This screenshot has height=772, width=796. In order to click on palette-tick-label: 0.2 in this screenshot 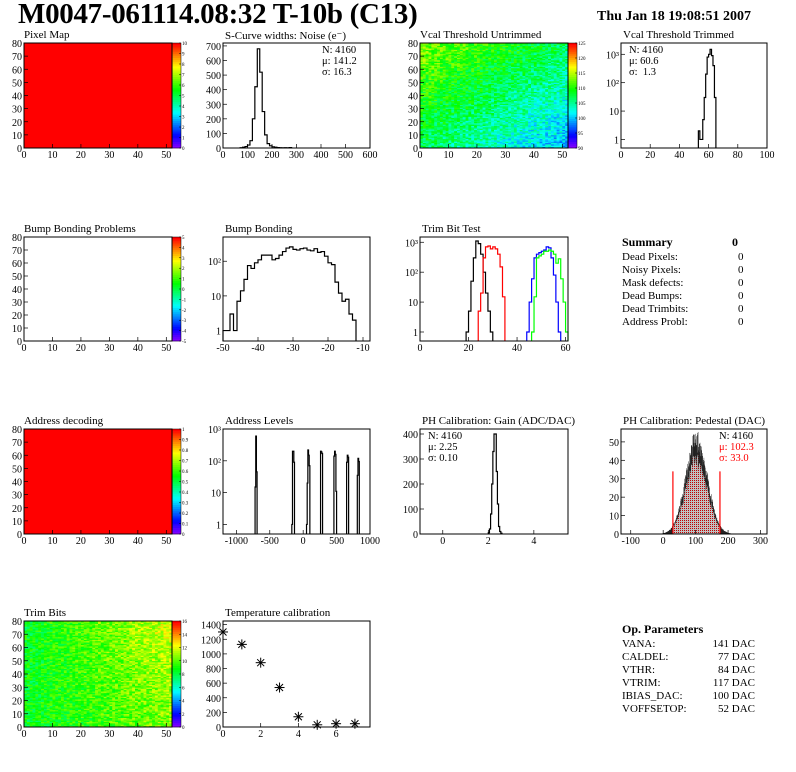, I will do `click(185, 514)`.